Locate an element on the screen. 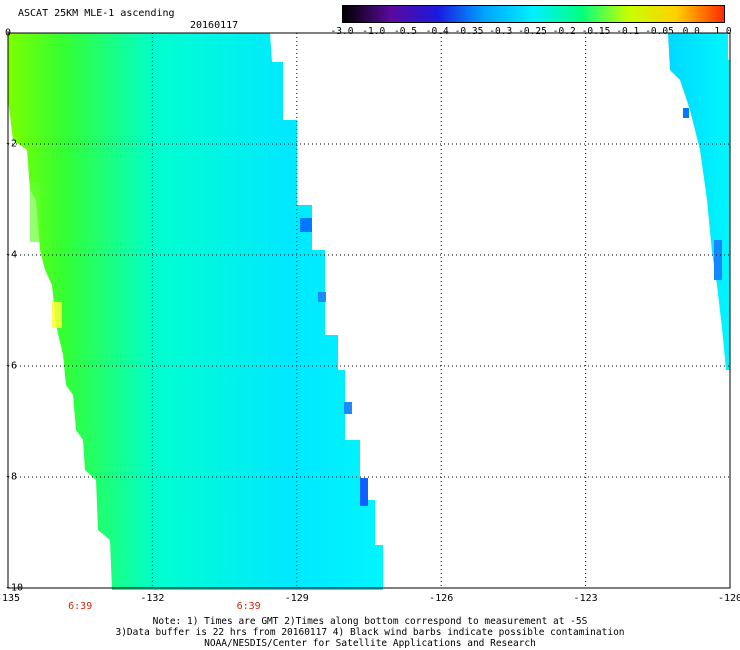 This screenshot has height=650, width=740. x-tick-label: -120 is located at coordinates (728, 598).